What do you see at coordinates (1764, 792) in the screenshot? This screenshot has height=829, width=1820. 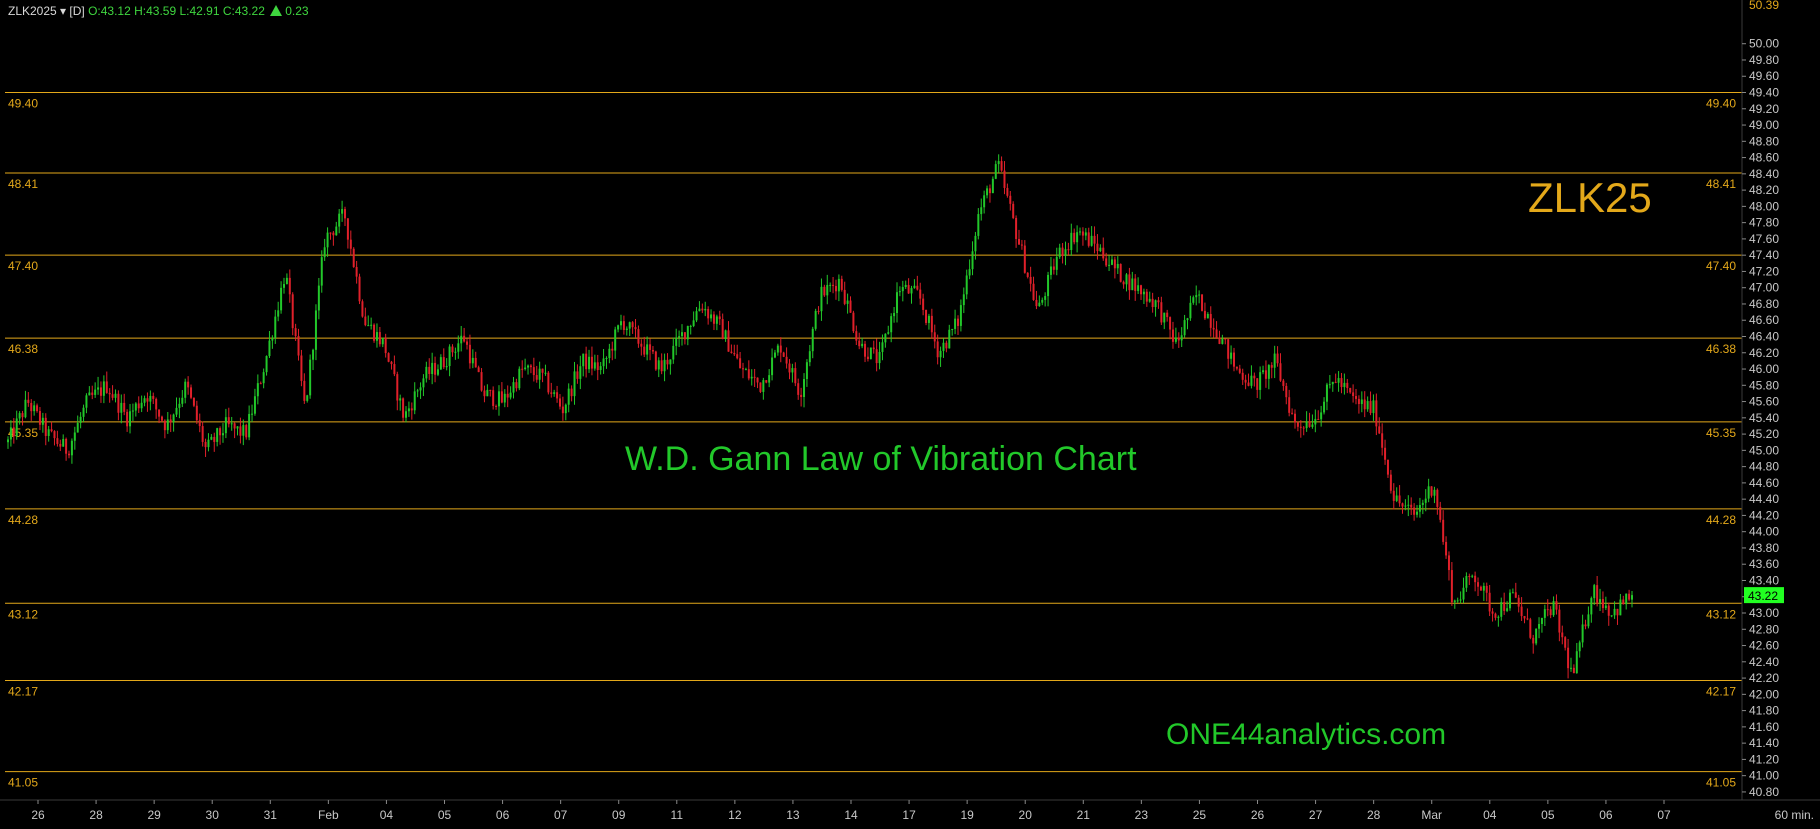 I see `y-tick-label: 40.80` at bounding box center [1764, 792].